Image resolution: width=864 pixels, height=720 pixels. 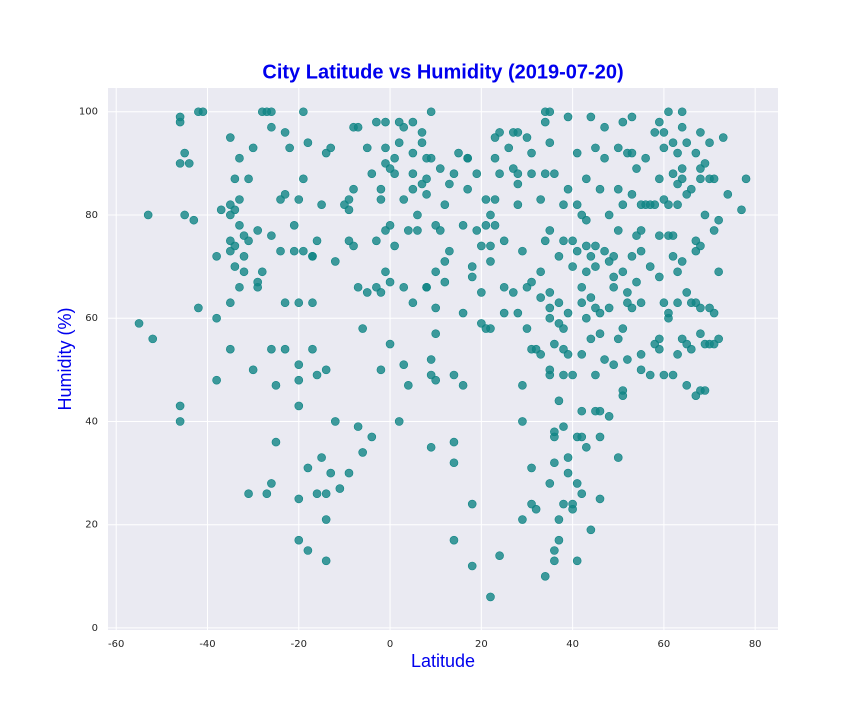 I want to click on y-tick-label: 20, so click(x=91, y=525).